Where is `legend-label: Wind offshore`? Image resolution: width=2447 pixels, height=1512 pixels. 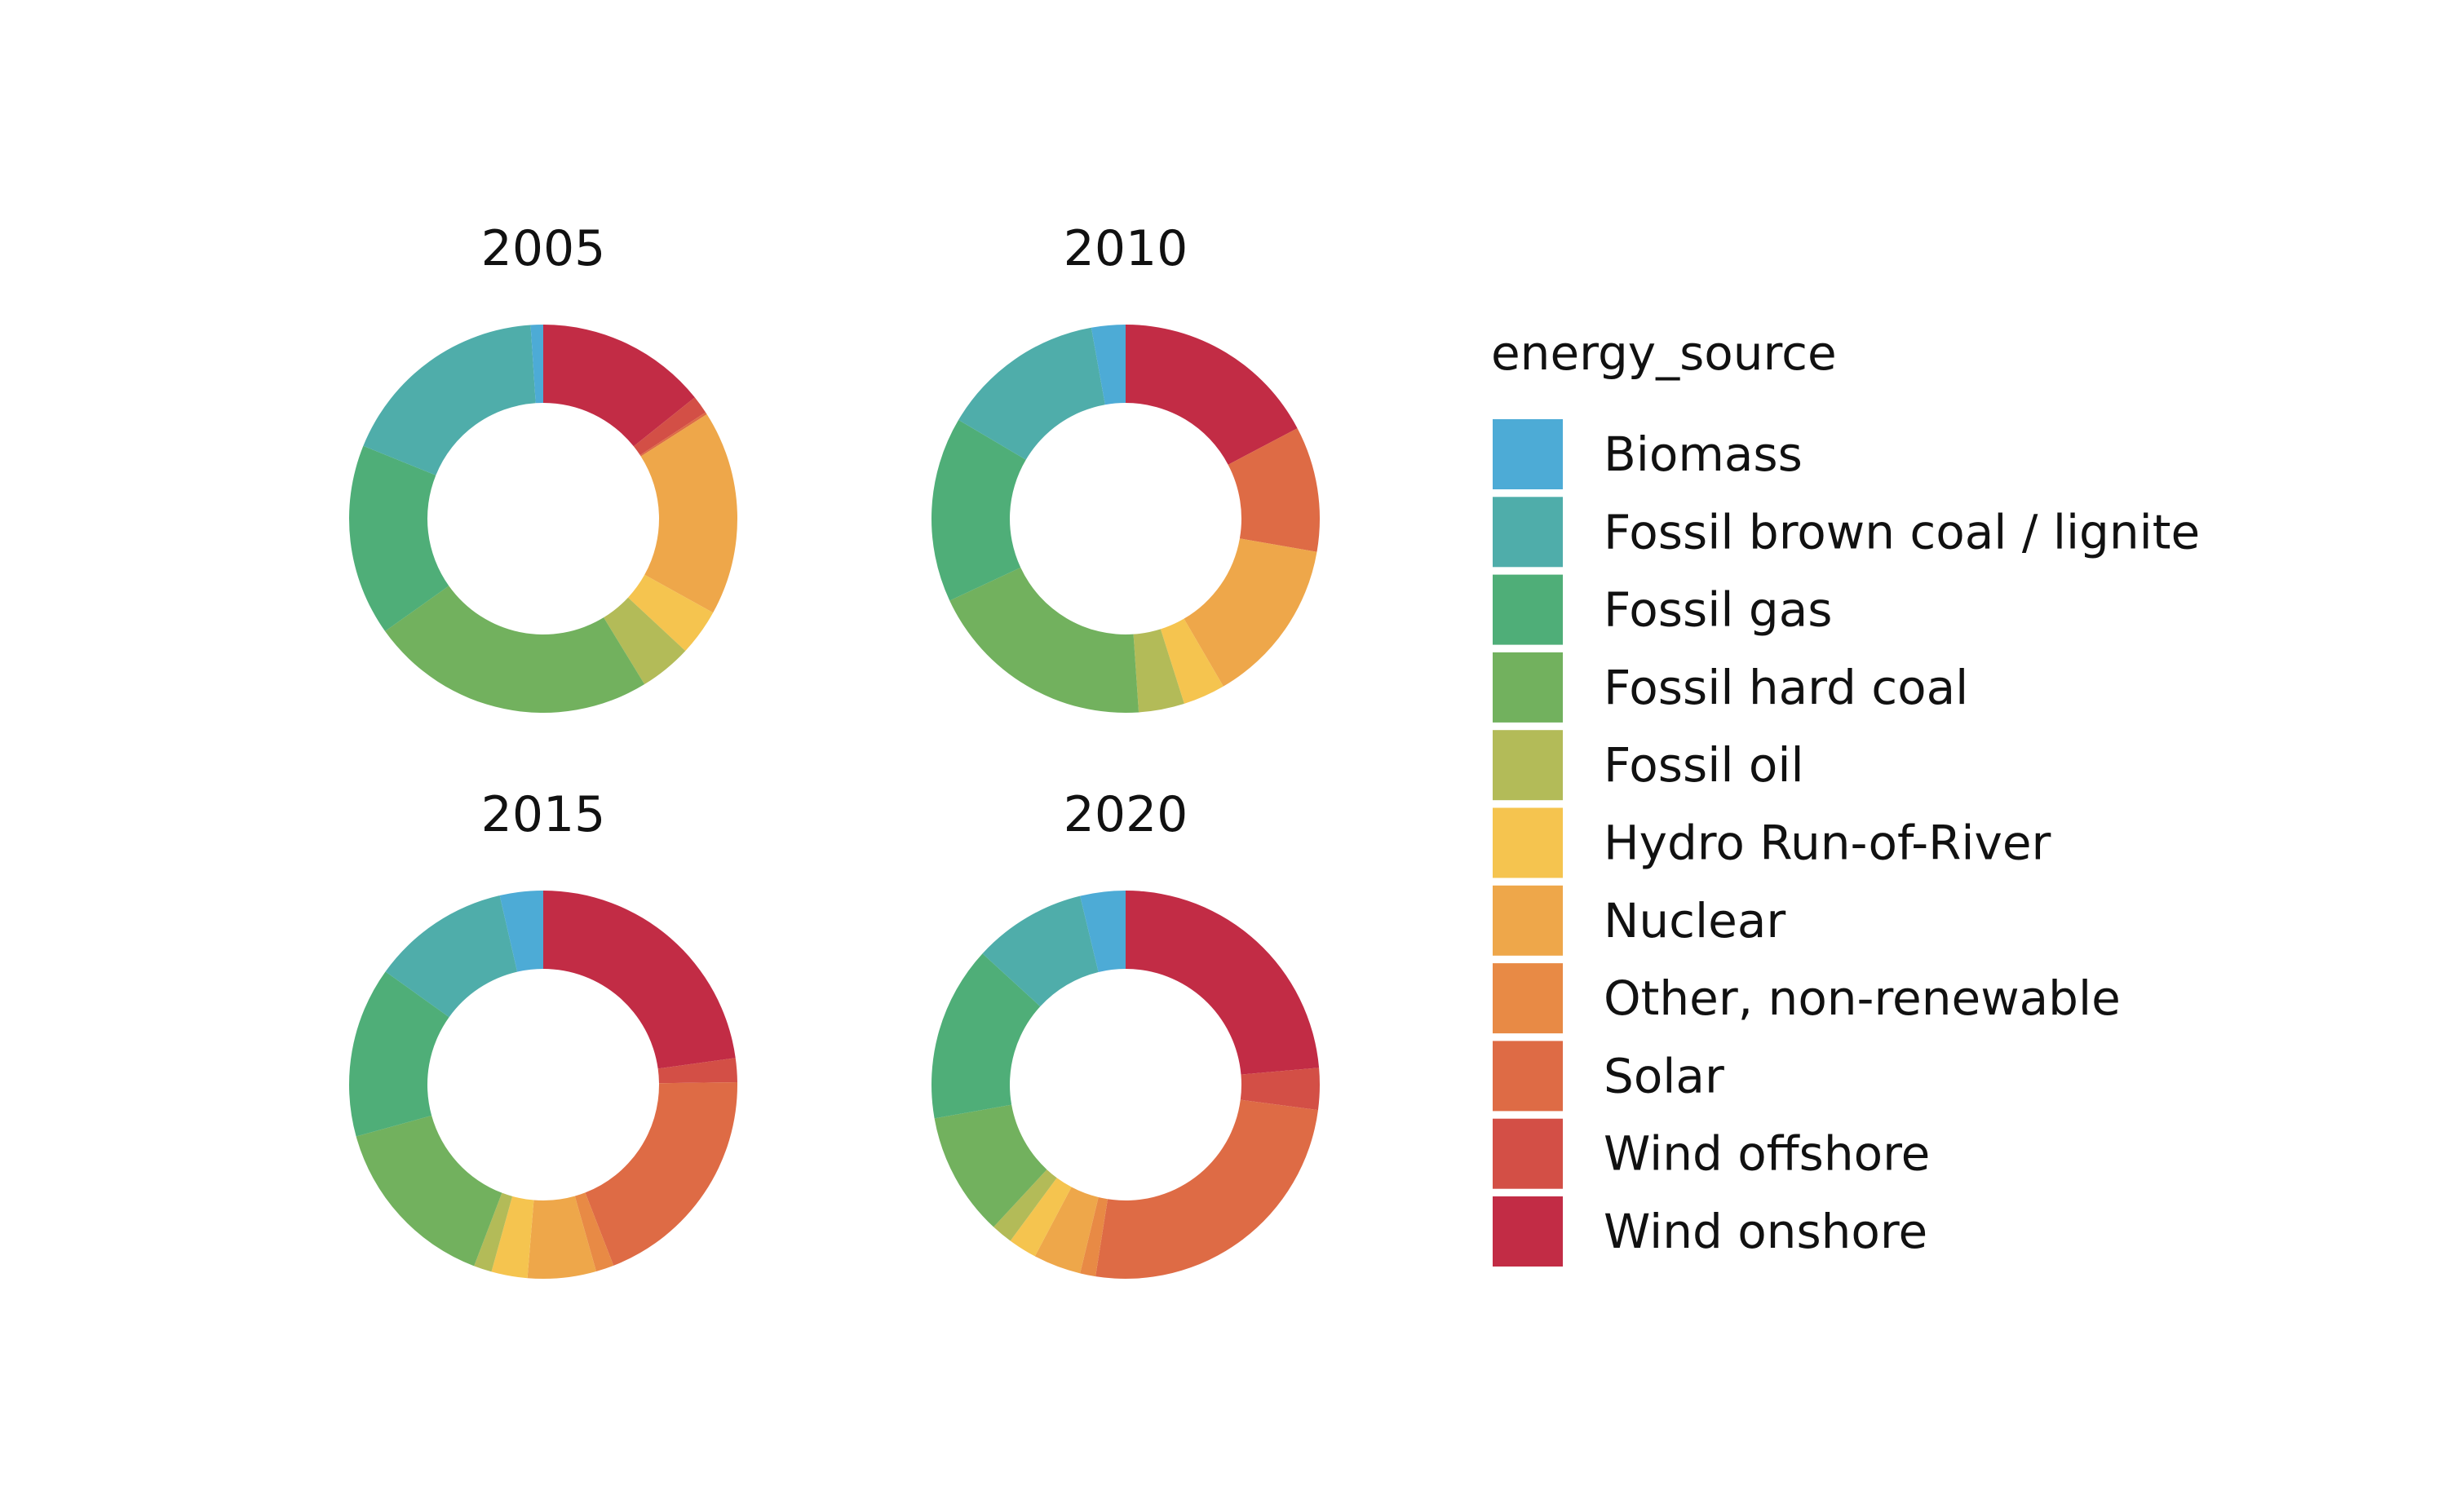 legend-label: Wind offshore is located at coordinates (1767, 1154).